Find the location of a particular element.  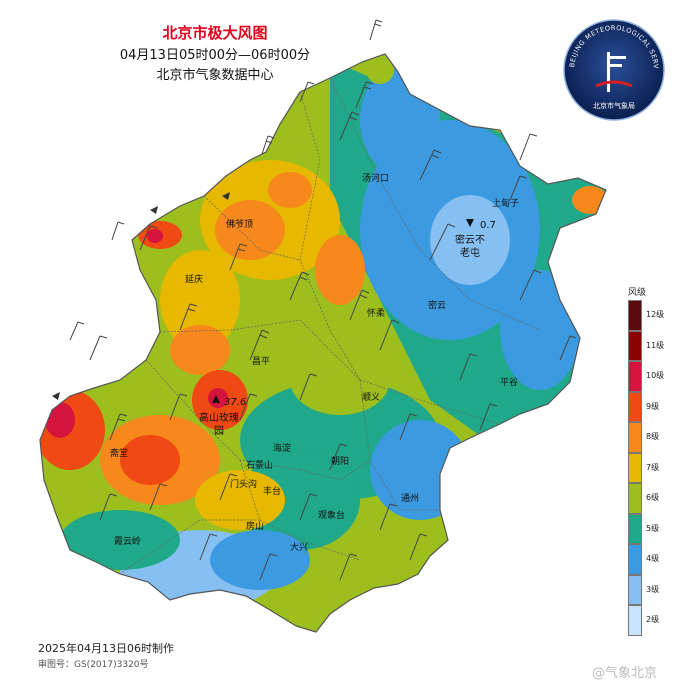

place-yanqing: 延庆 is located at coordinates (194, 280).